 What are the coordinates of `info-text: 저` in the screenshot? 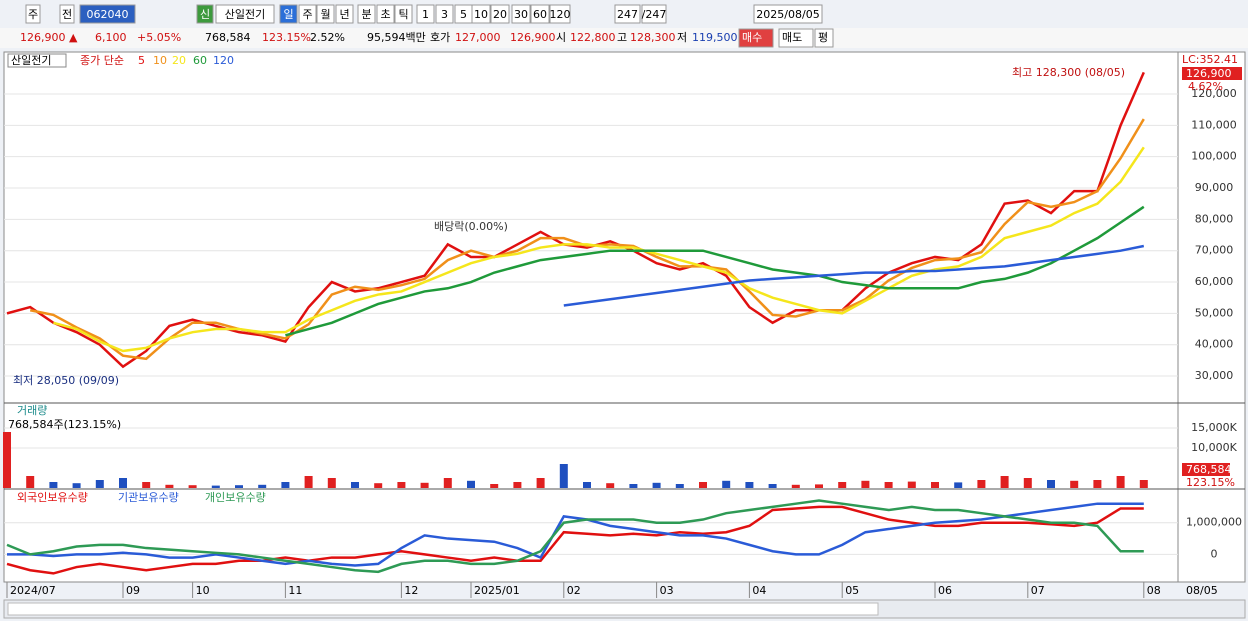 It's located at (682, 37).